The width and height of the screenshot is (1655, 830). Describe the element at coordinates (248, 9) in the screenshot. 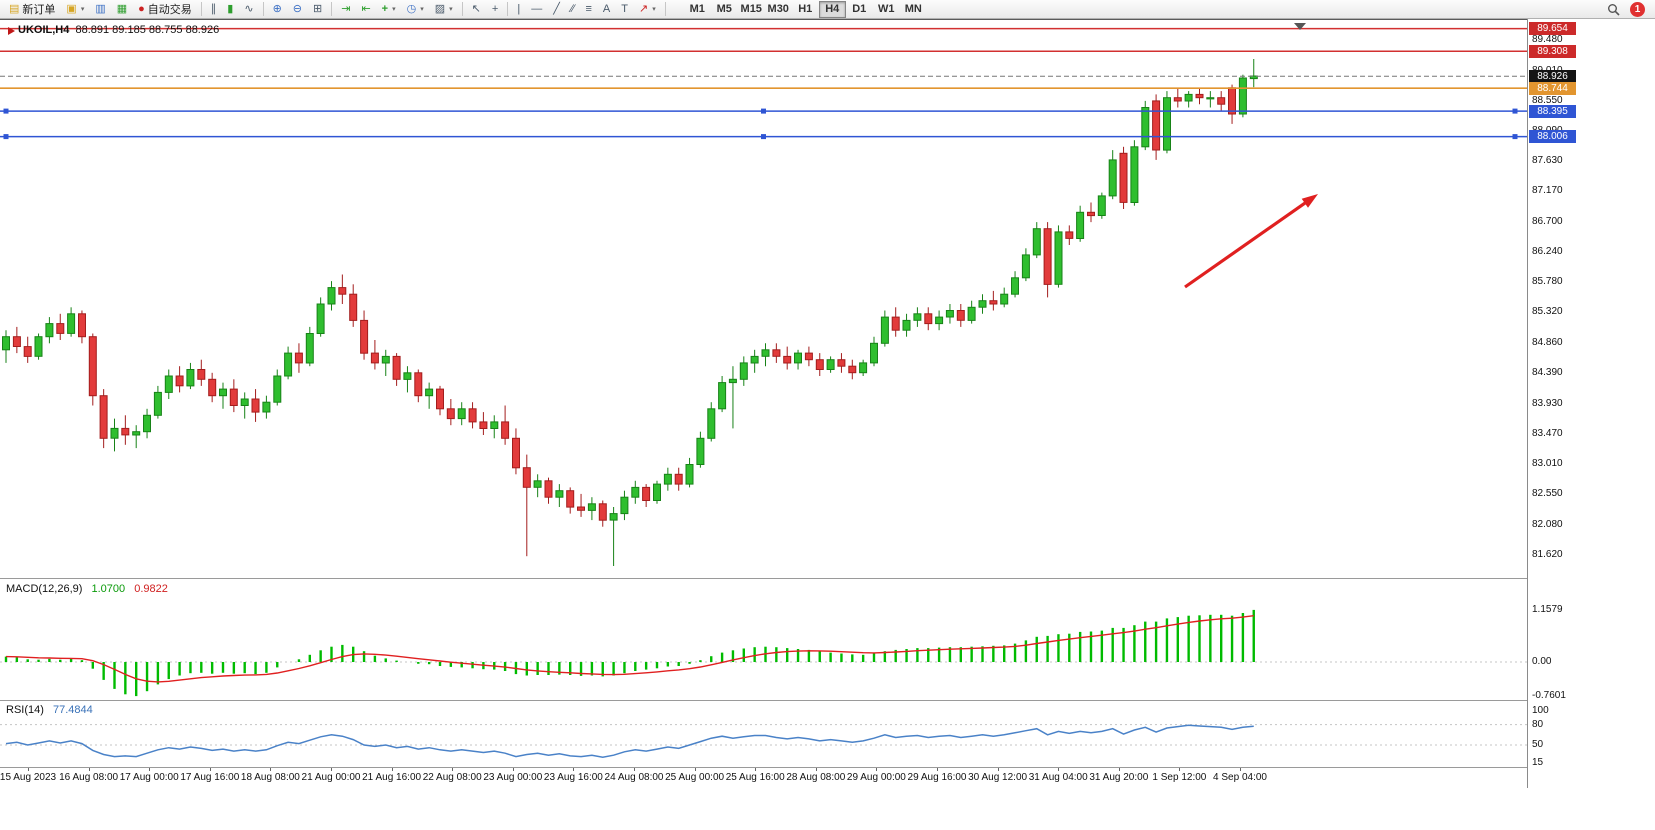

I see `line-chart-button: ∿` at that location.